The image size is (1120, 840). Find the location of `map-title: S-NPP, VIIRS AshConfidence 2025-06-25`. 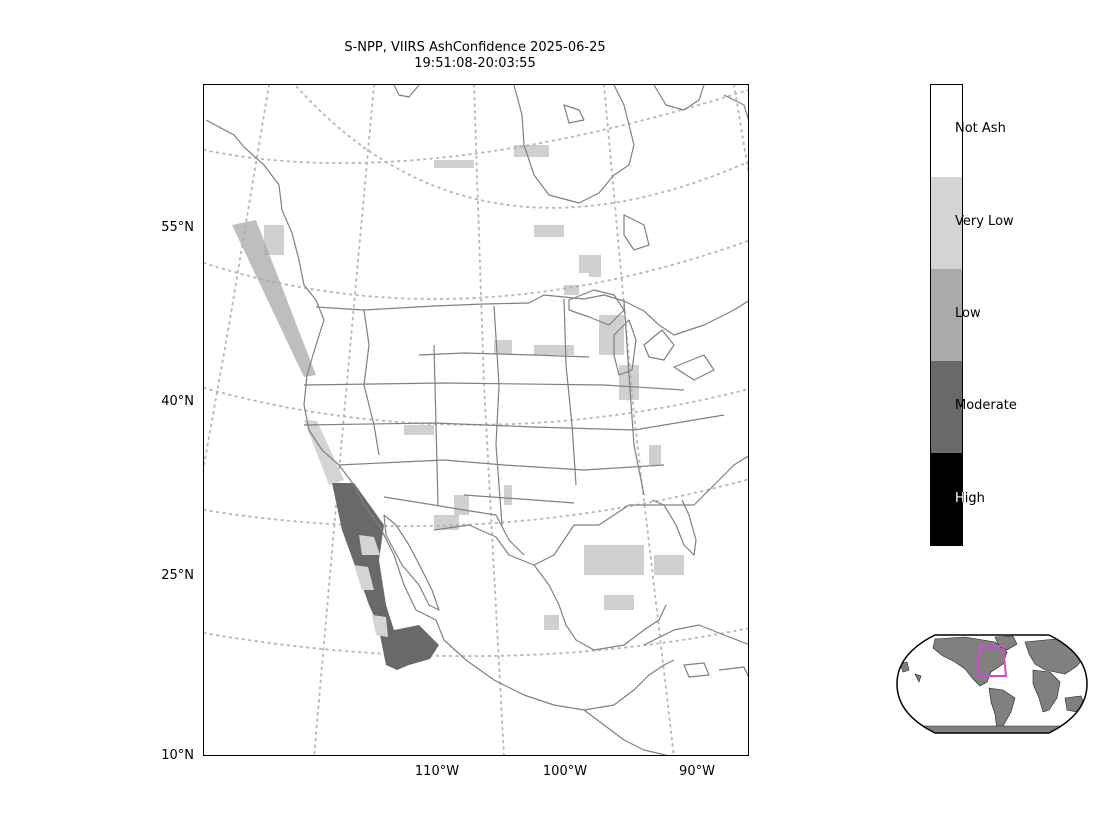

map-title: S-NPP, VIIRS AshConfidence 2025-06-25 is located at coordinates (475, 47).